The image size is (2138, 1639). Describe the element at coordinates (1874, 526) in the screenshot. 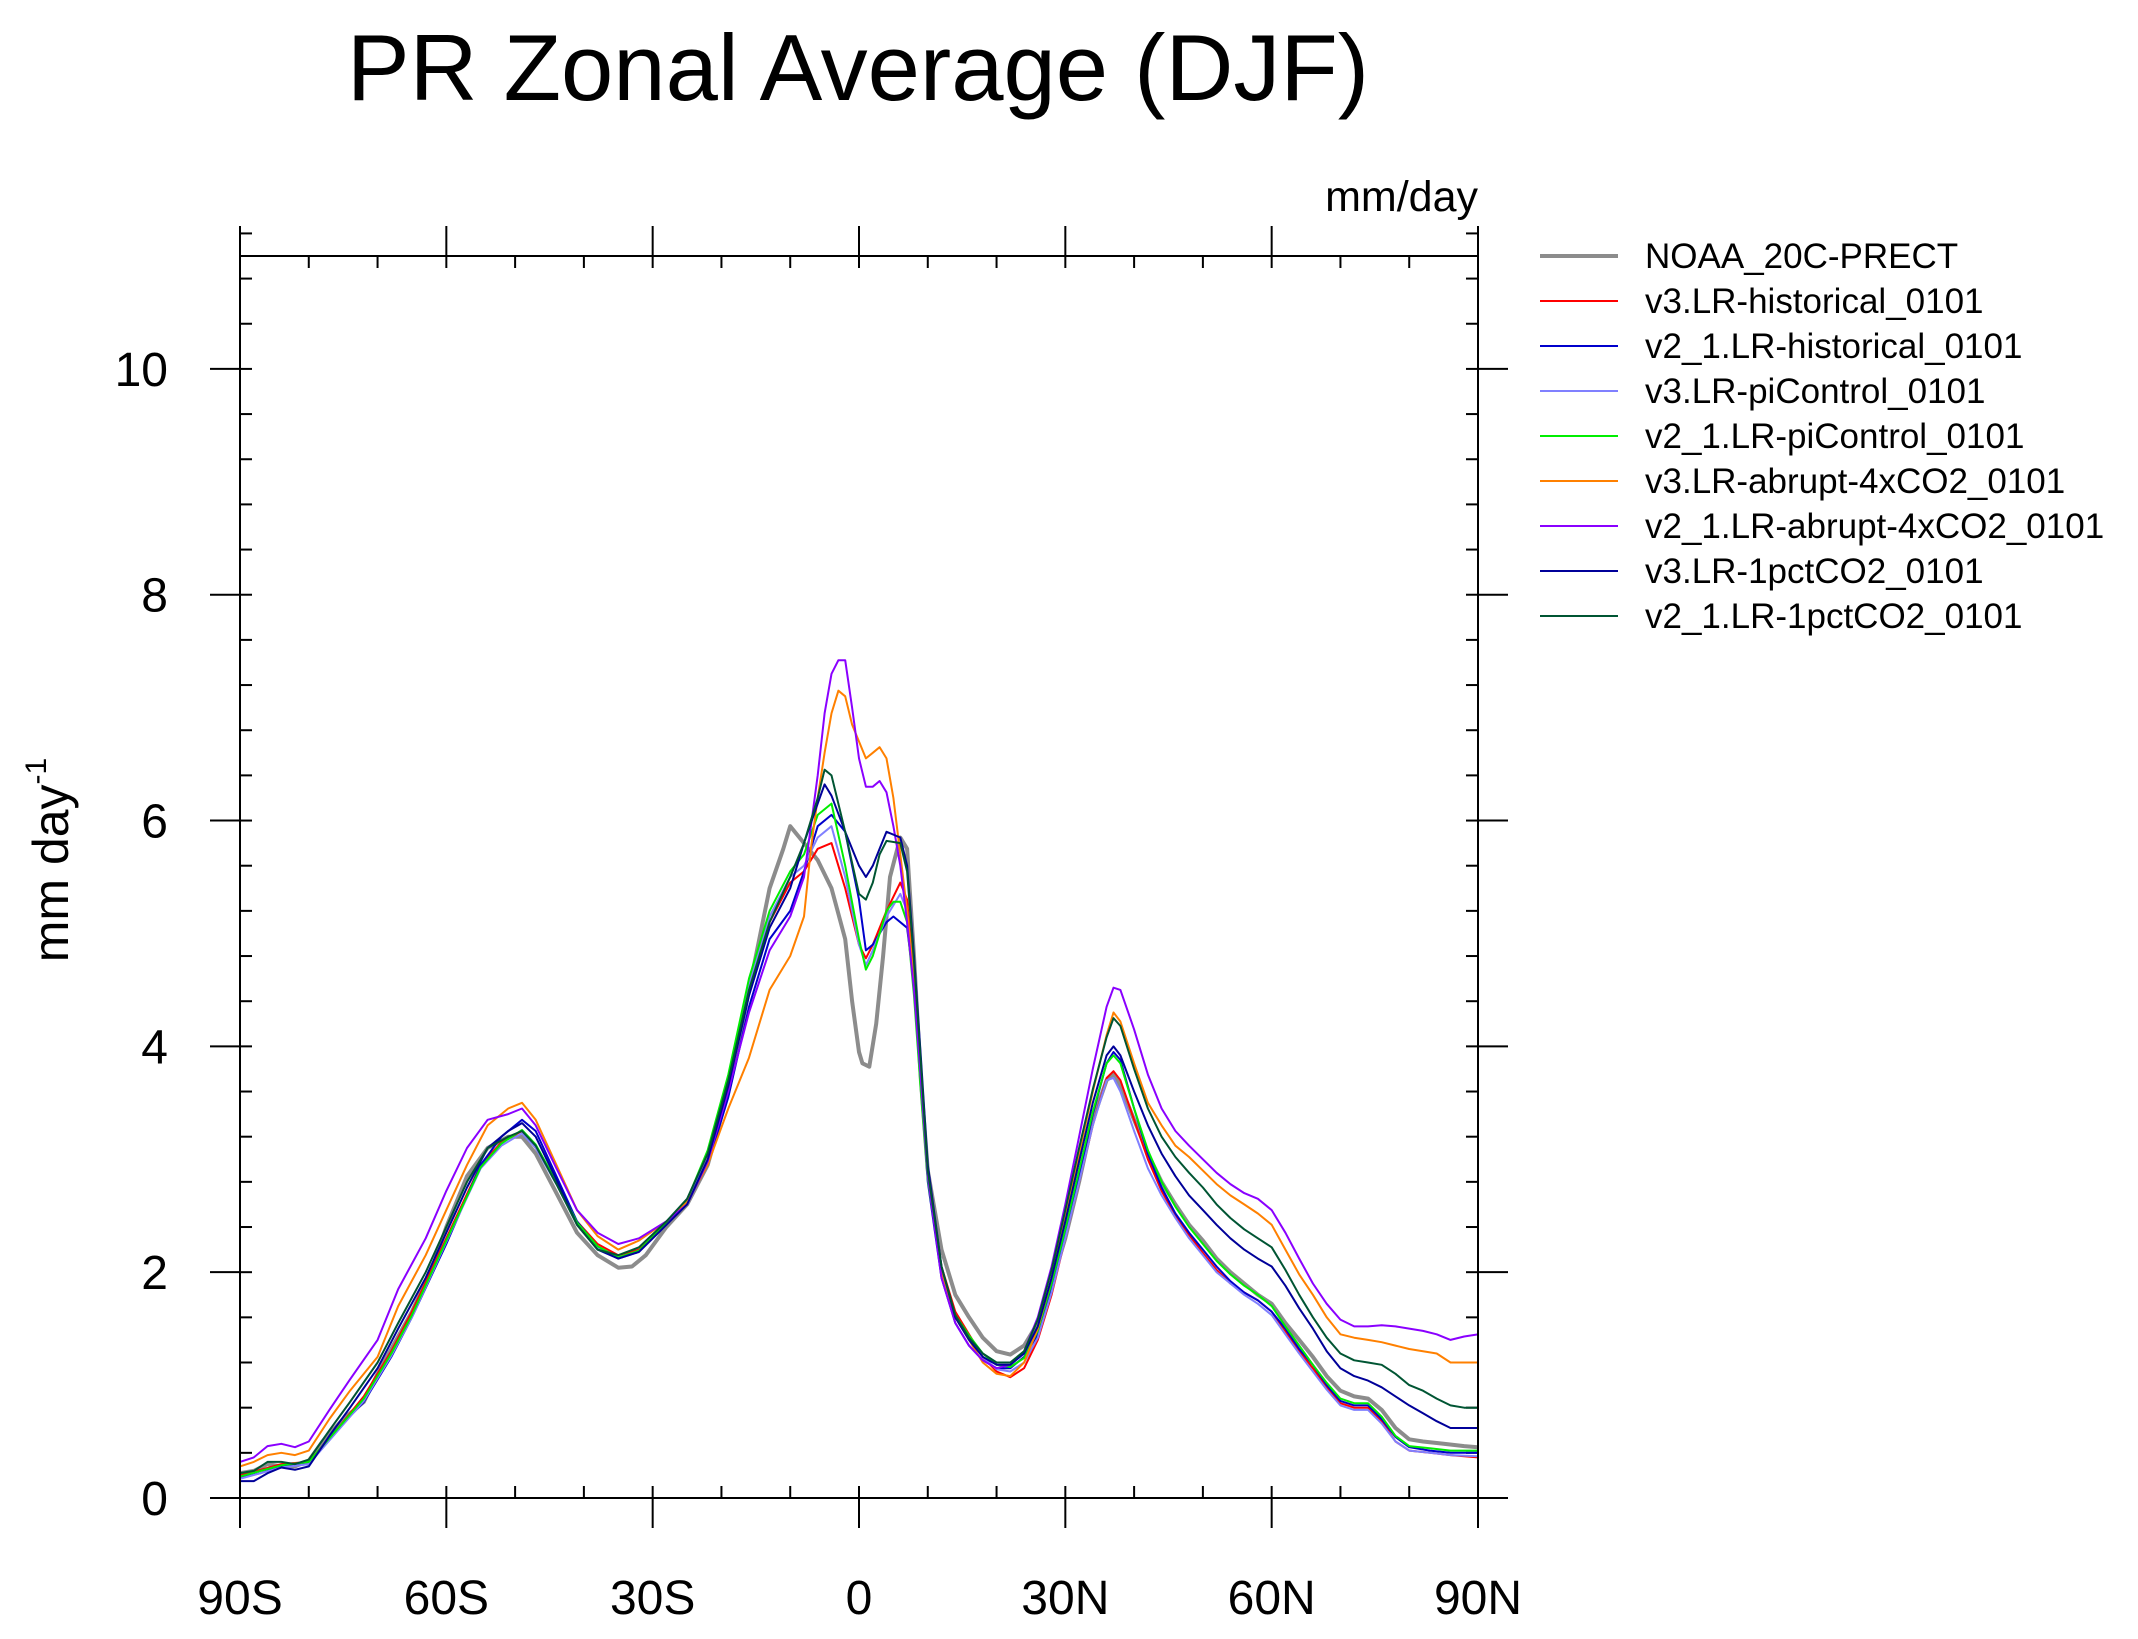

I see `legend-label: v2_1.LR-abrupt-4xCO2_0101` at that location.